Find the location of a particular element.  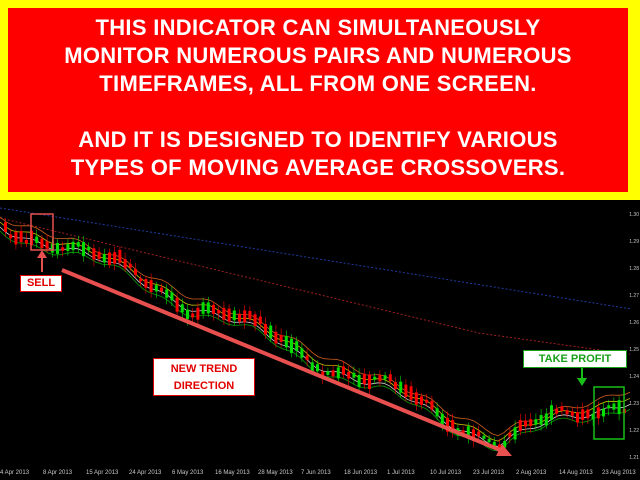

trend-arrow-head is located at coordinates (504, 450).